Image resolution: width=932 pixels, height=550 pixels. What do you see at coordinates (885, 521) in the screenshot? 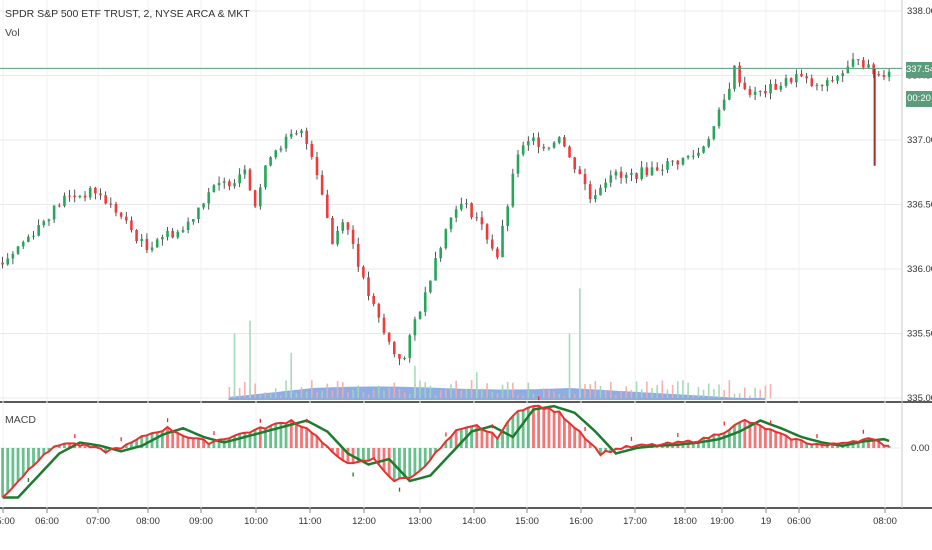
I see `time-tick-label: 08:00` at bounding box center [885, 521].